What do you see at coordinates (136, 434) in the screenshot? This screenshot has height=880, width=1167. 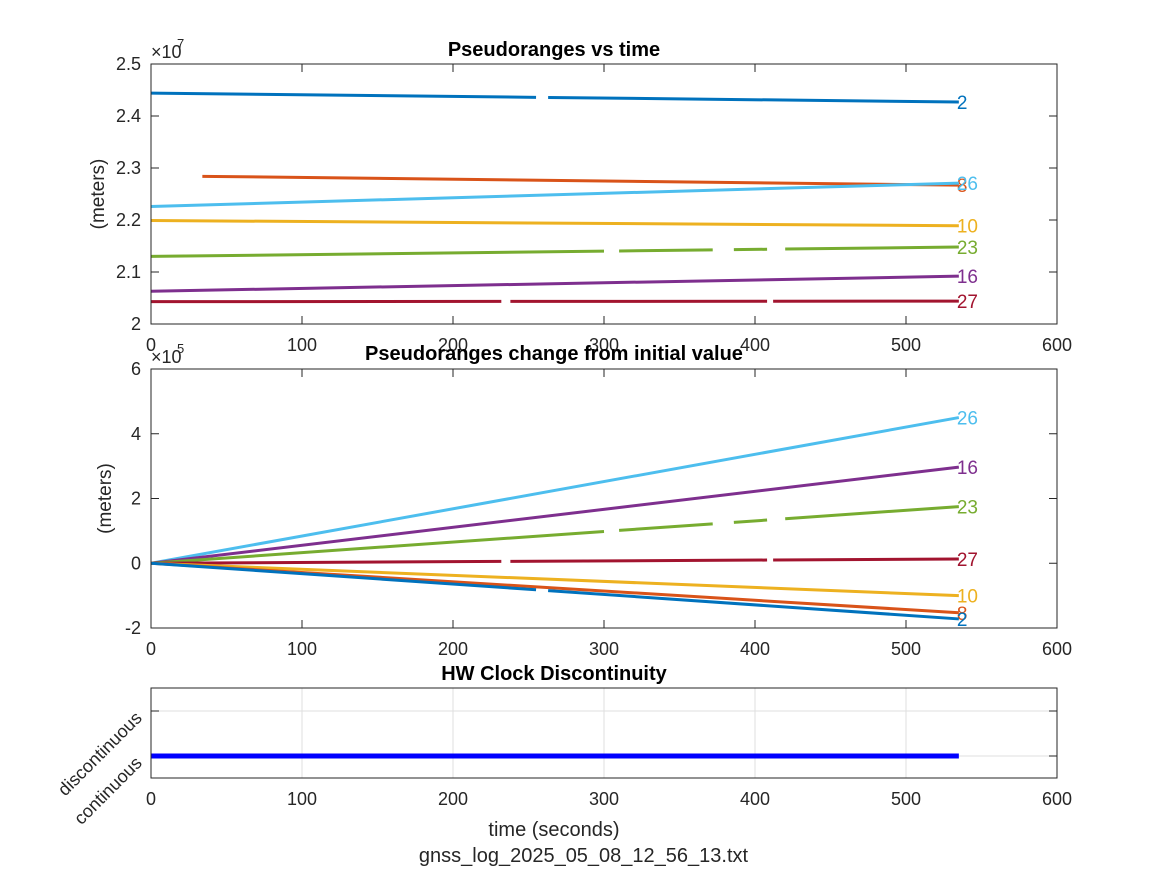 I see `y-tick-label: 4` at bounding box center [136, 434].